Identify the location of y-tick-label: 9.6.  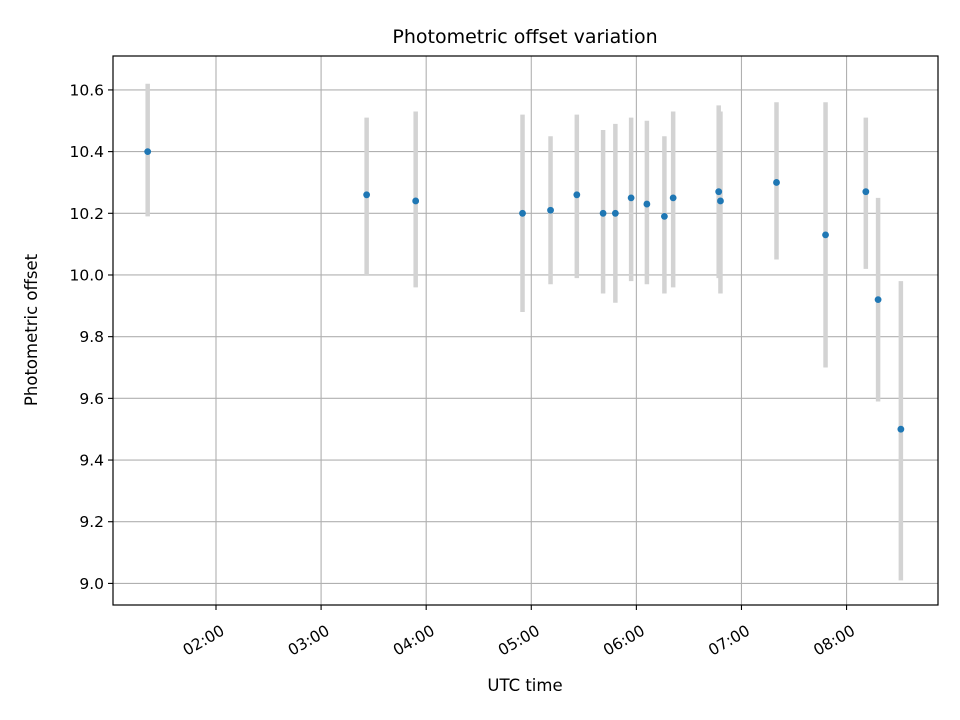
(91, 399).